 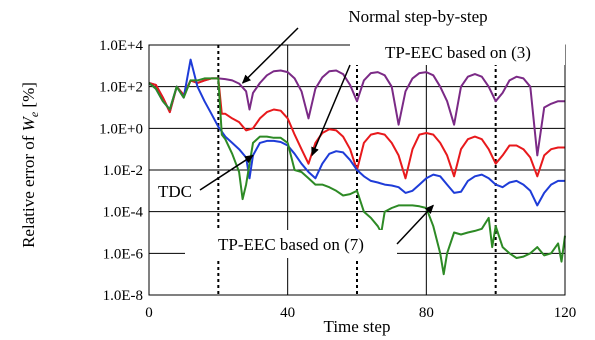 I want to click on y-tick-label-3: 1.0E-2, so click(x=123, y=171).